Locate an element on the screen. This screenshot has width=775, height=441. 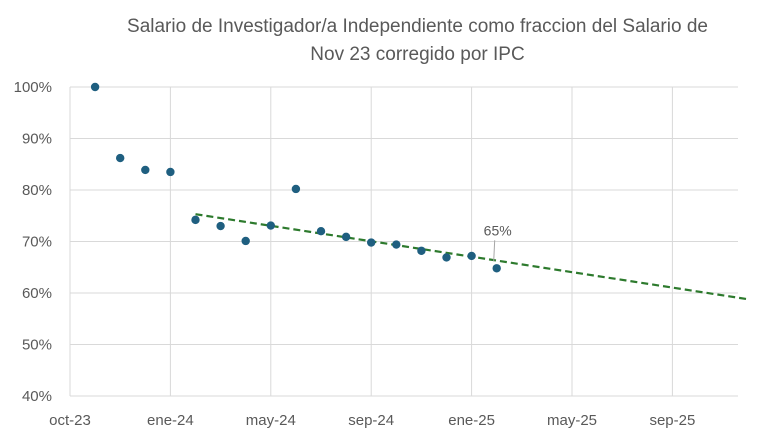
y-tick-label: 50% is located at coordinates (37, 345).